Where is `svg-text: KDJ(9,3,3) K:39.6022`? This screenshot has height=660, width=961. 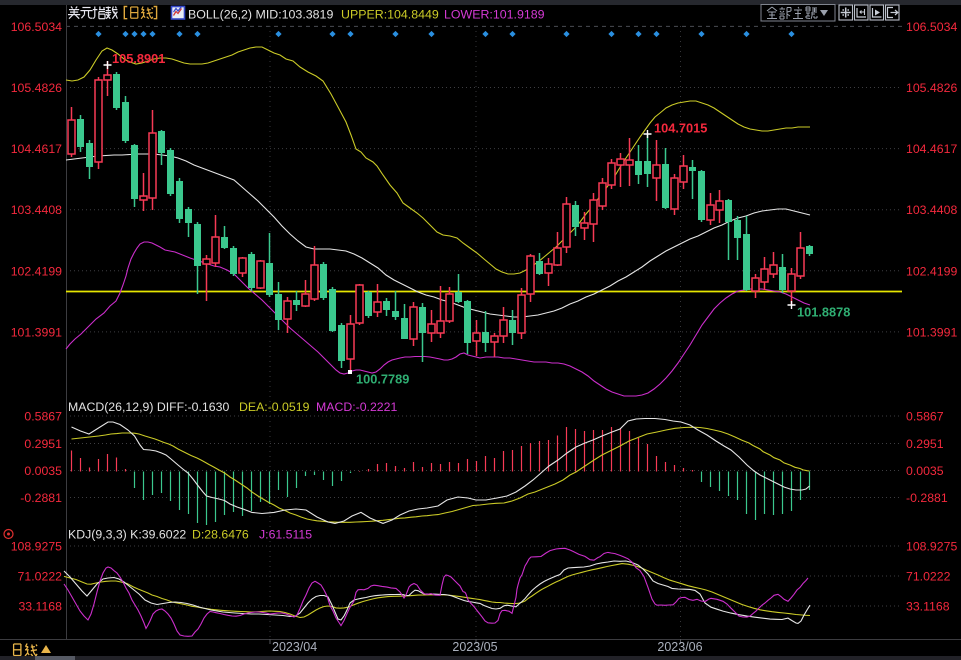 svg-text: KDJ(9,3,3) K:39.6022 is located at coordinates (127, 535).